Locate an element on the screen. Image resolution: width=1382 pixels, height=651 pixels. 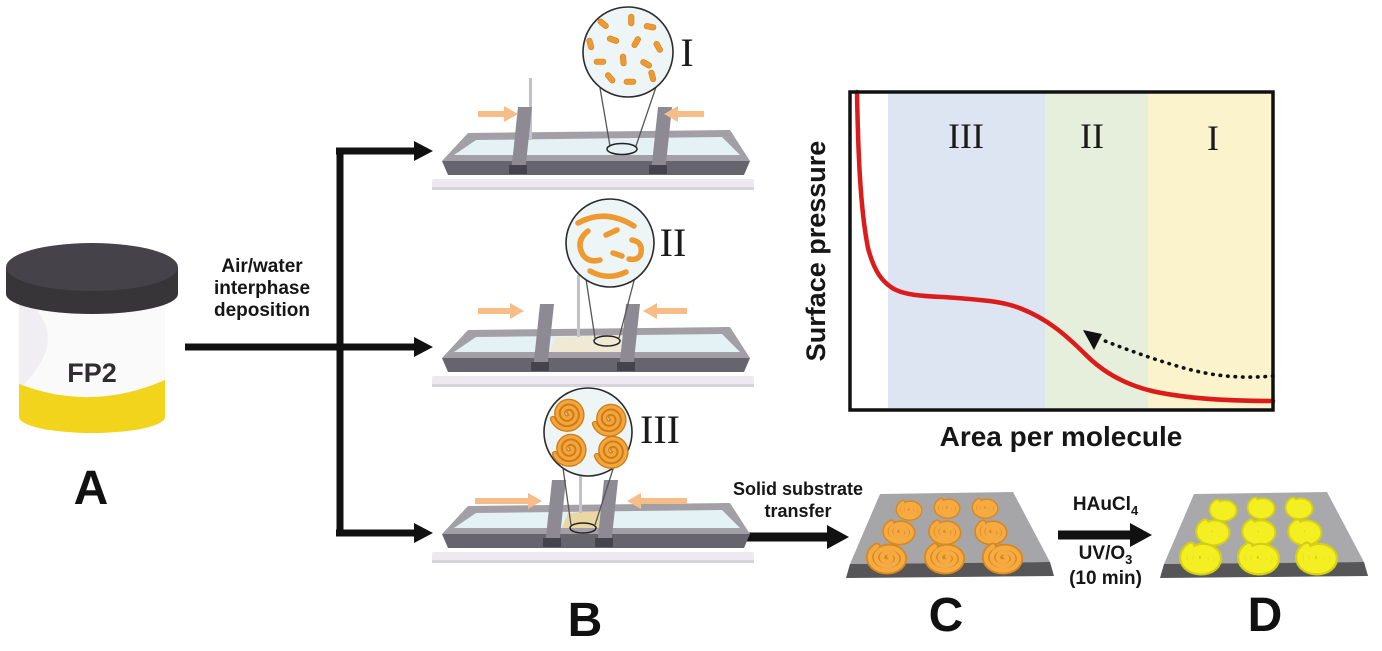
arrowhead-bottom is located at coordinates (423, 533).